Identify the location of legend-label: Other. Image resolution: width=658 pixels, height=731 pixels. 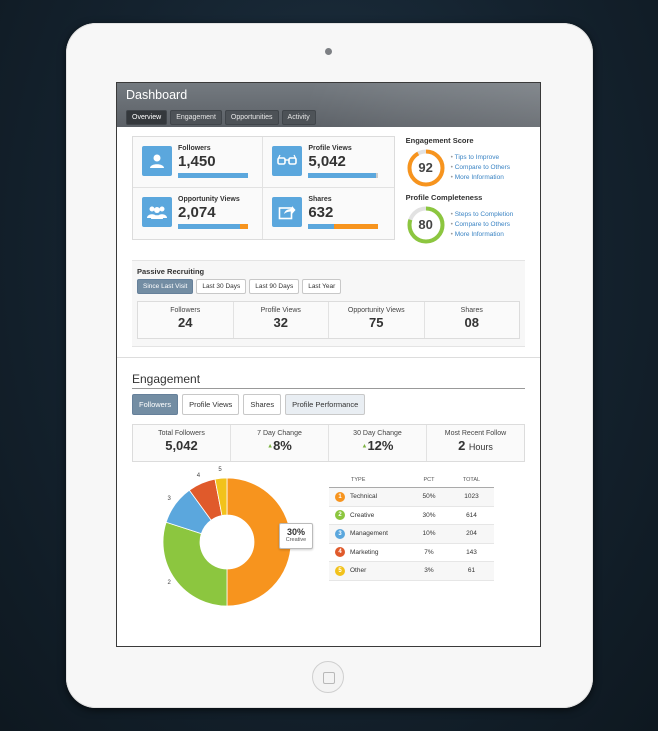
(358, 571).